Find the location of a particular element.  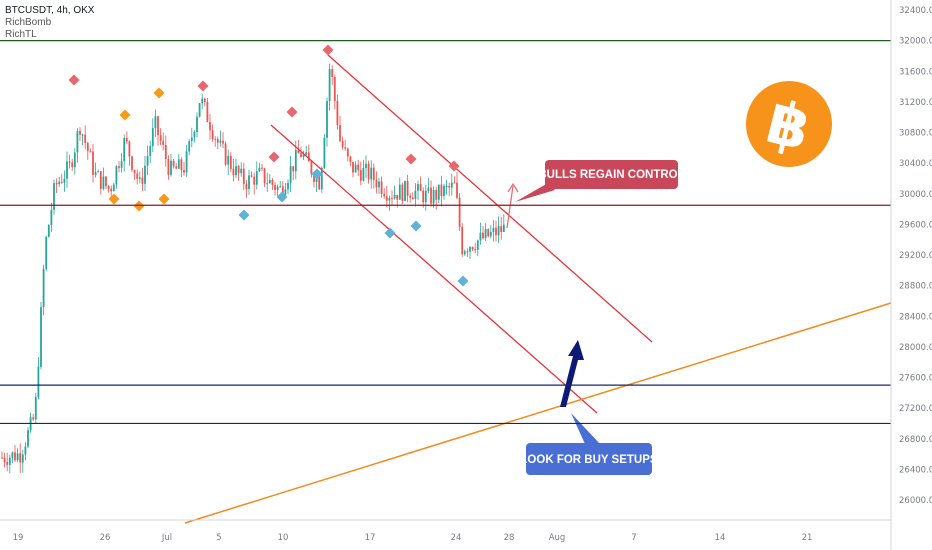

x-tick-label: 14 is located at coordinates (720, 538).